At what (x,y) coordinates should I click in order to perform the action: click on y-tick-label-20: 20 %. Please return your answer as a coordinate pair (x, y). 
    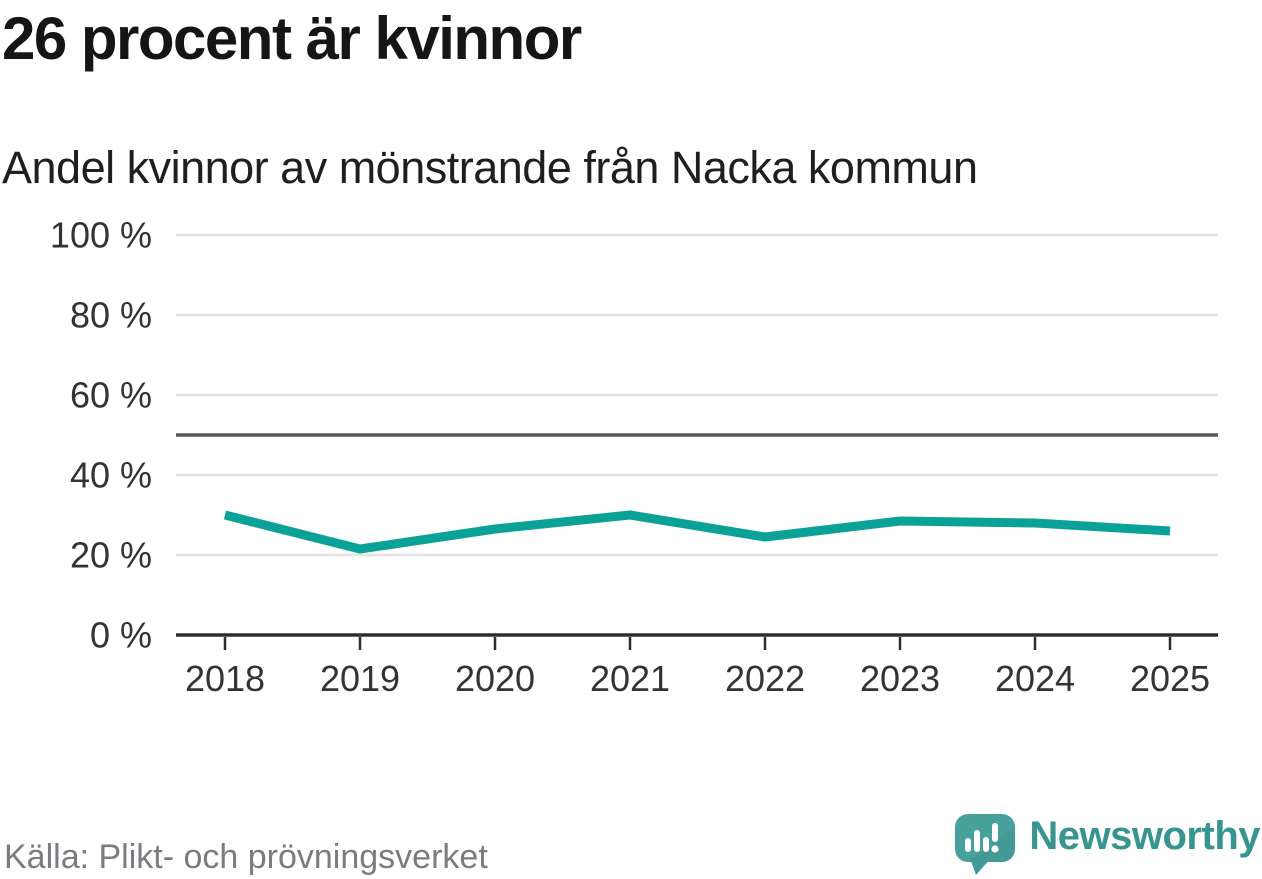
    Looking at the image, I should click on (111, 555).